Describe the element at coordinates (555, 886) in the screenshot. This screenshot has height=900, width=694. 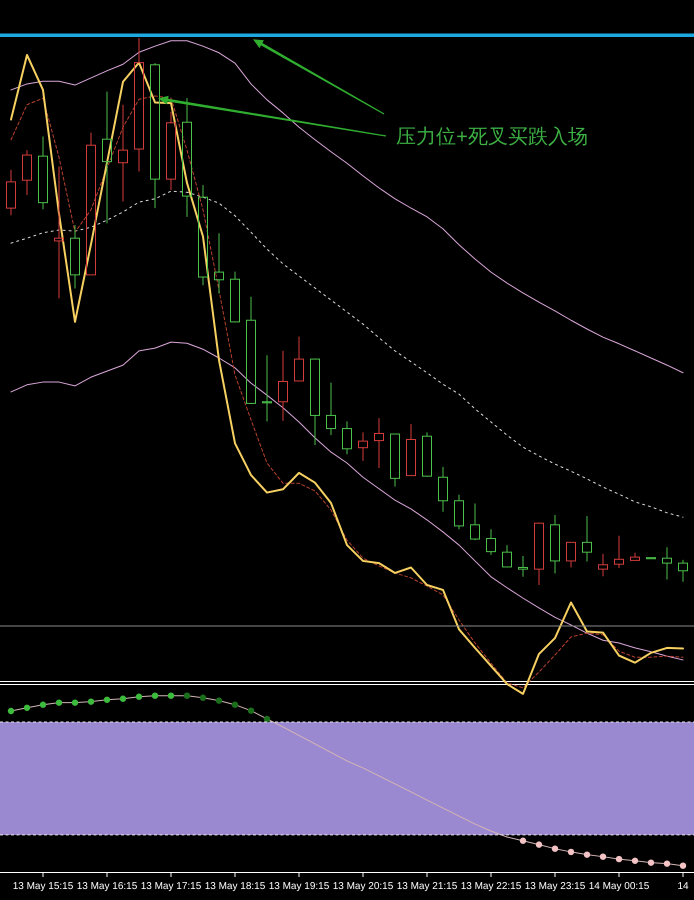
I see `x-tick-label: 13 May 23:15` at that location.